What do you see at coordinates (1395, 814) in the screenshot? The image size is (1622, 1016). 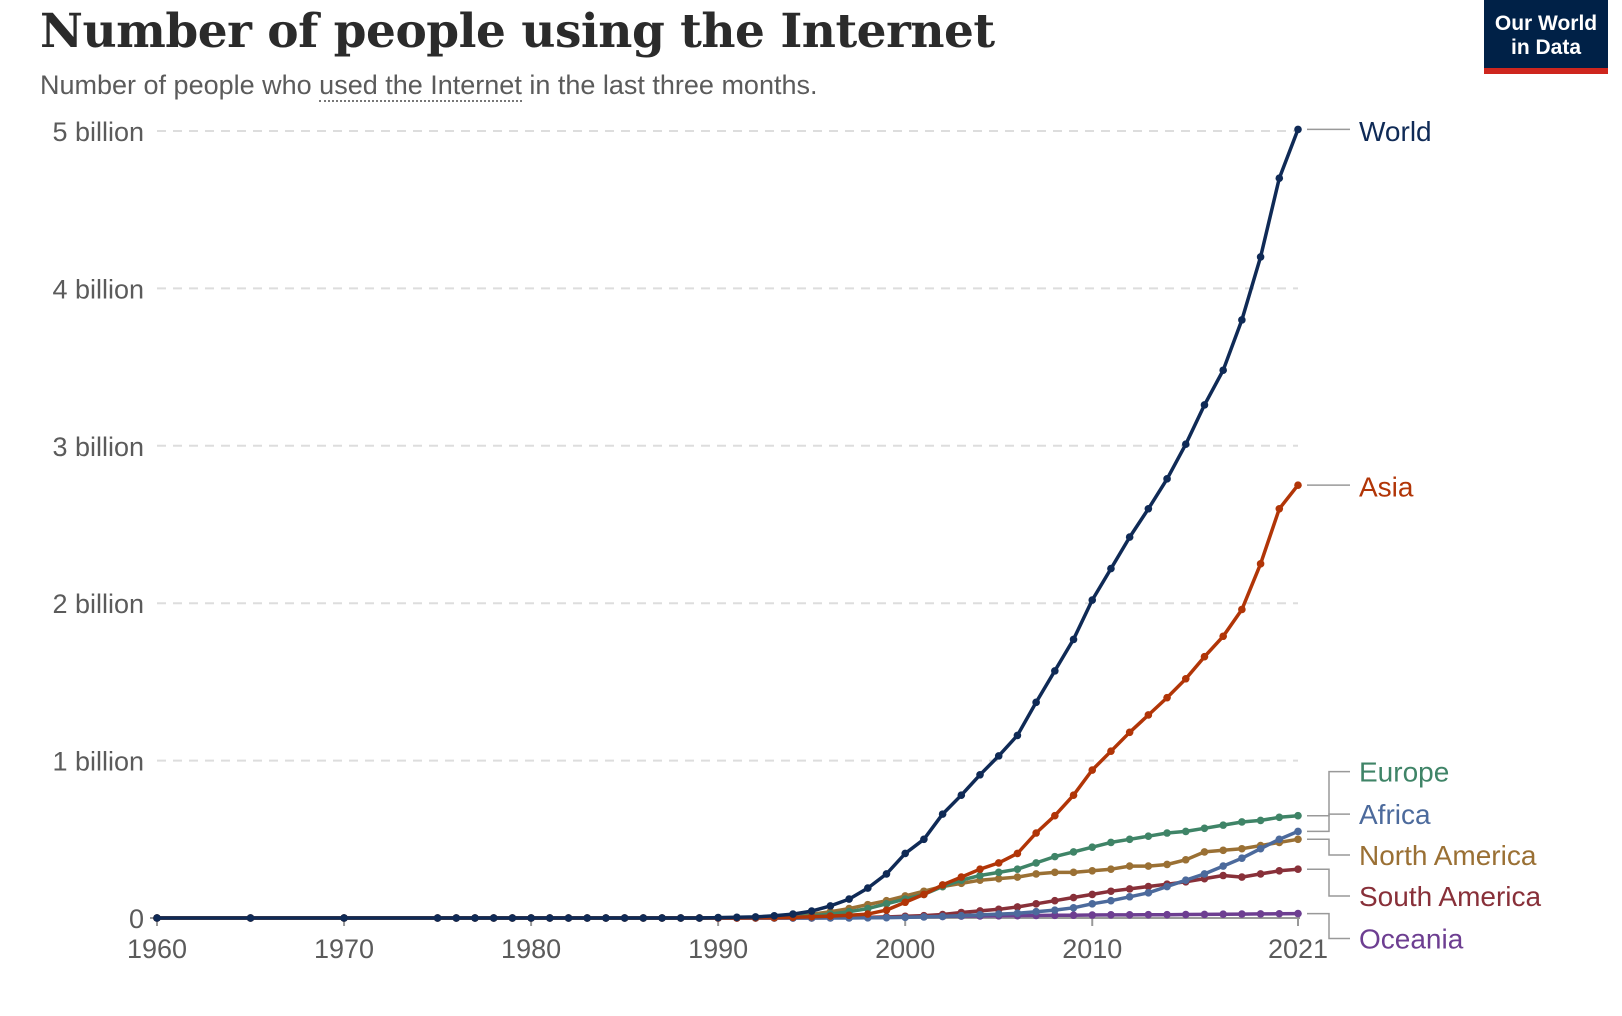 I see `series-label-africa: Africa` at bounding box center [1395, 814].